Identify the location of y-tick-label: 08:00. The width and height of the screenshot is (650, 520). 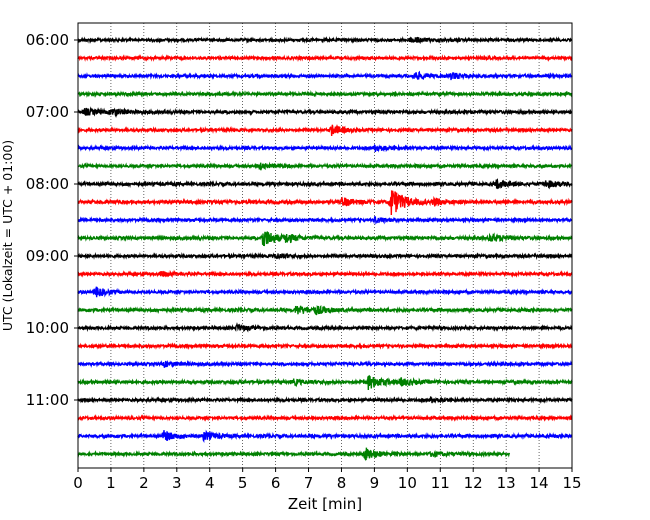
(47, 184).